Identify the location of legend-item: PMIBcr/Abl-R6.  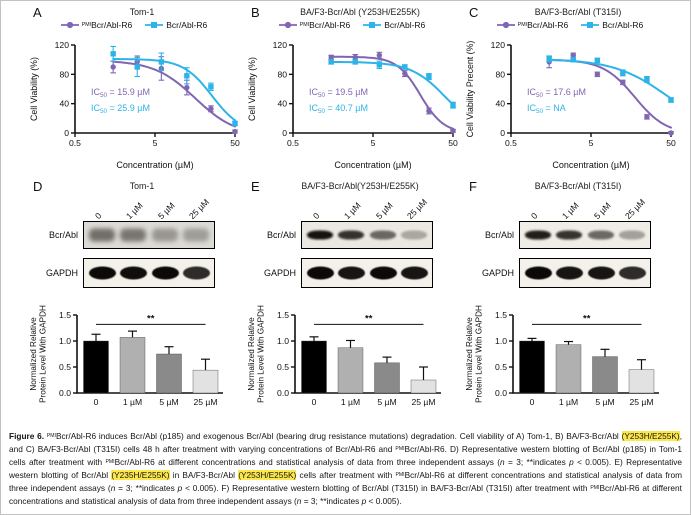
(96, 25).